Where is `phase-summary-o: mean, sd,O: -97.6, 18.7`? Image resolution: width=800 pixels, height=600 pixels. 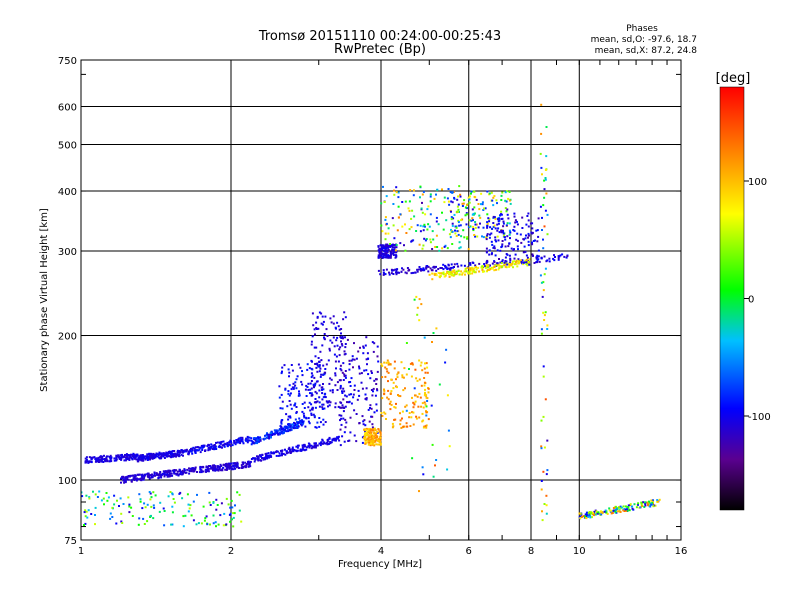 phase-summary-o: mean, sd,O: -97.6, 18.7 is located at coordinates (644, 40).